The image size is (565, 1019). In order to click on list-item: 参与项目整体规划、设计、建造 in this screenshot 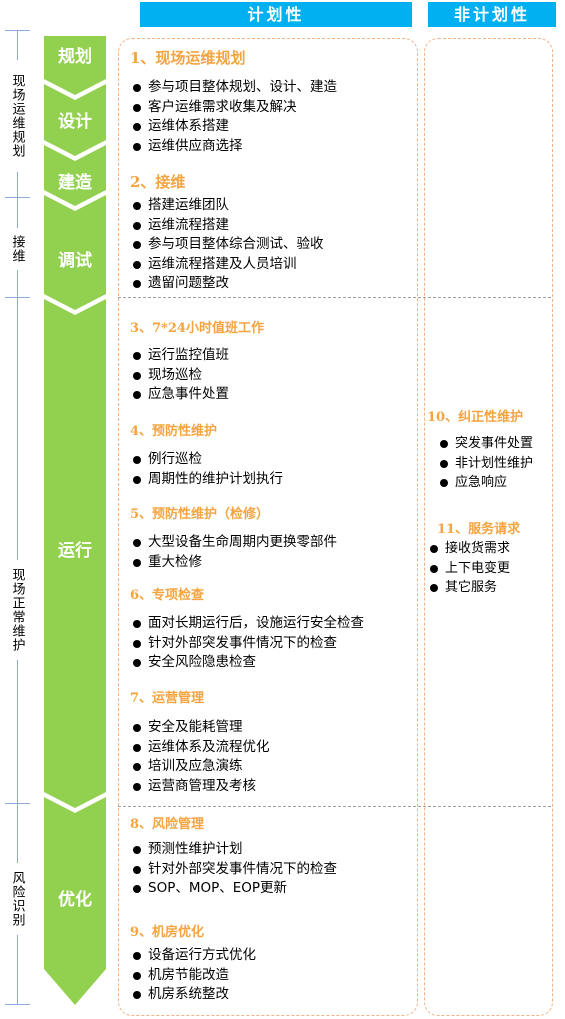, I will do `click(234, 88)`.